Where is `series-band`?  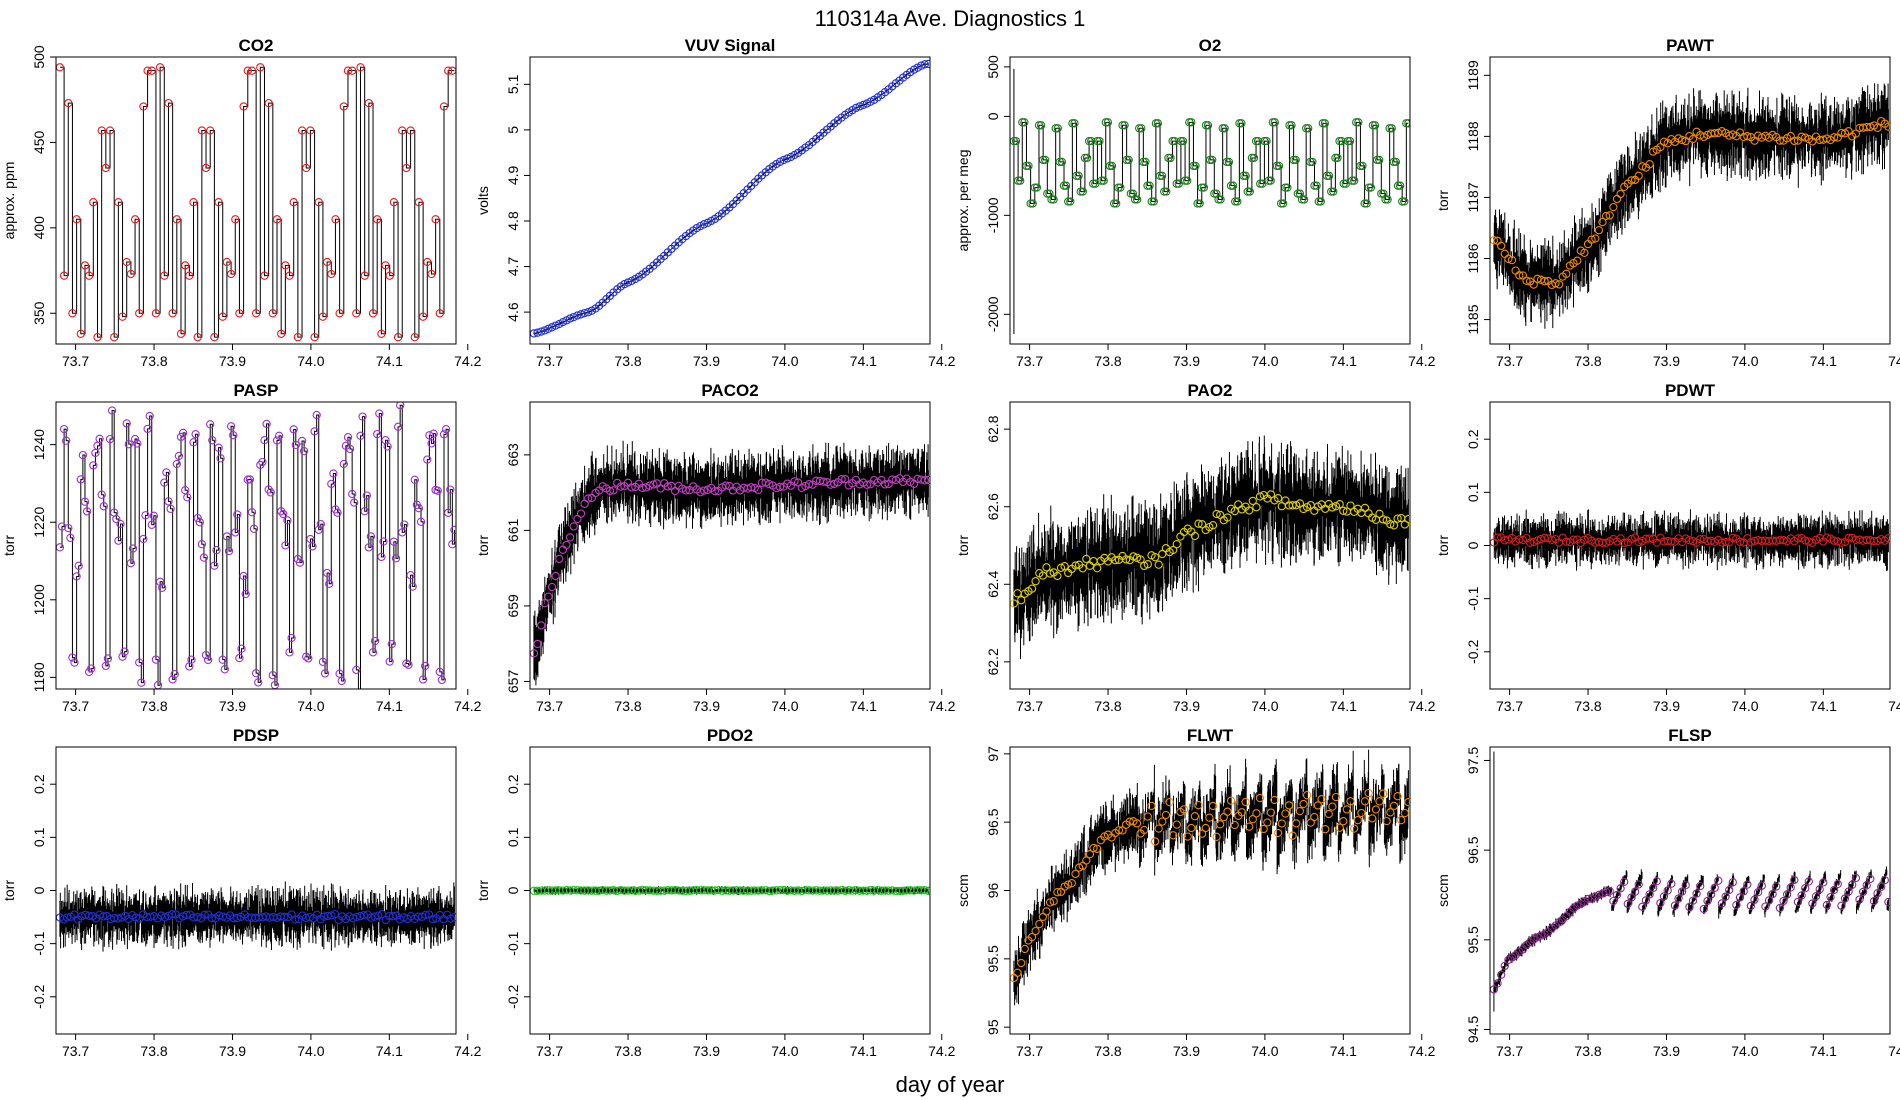 series-band is located at coordinates (1691, 206).